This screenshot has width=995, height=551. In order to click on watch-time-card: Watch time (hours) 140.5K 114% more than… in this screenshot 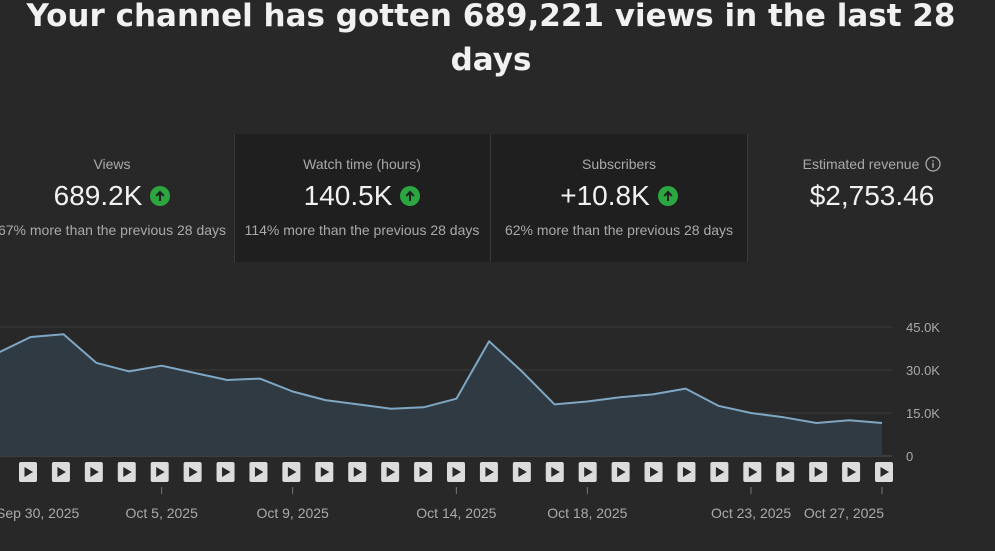, I will do `click(362, 198)`.